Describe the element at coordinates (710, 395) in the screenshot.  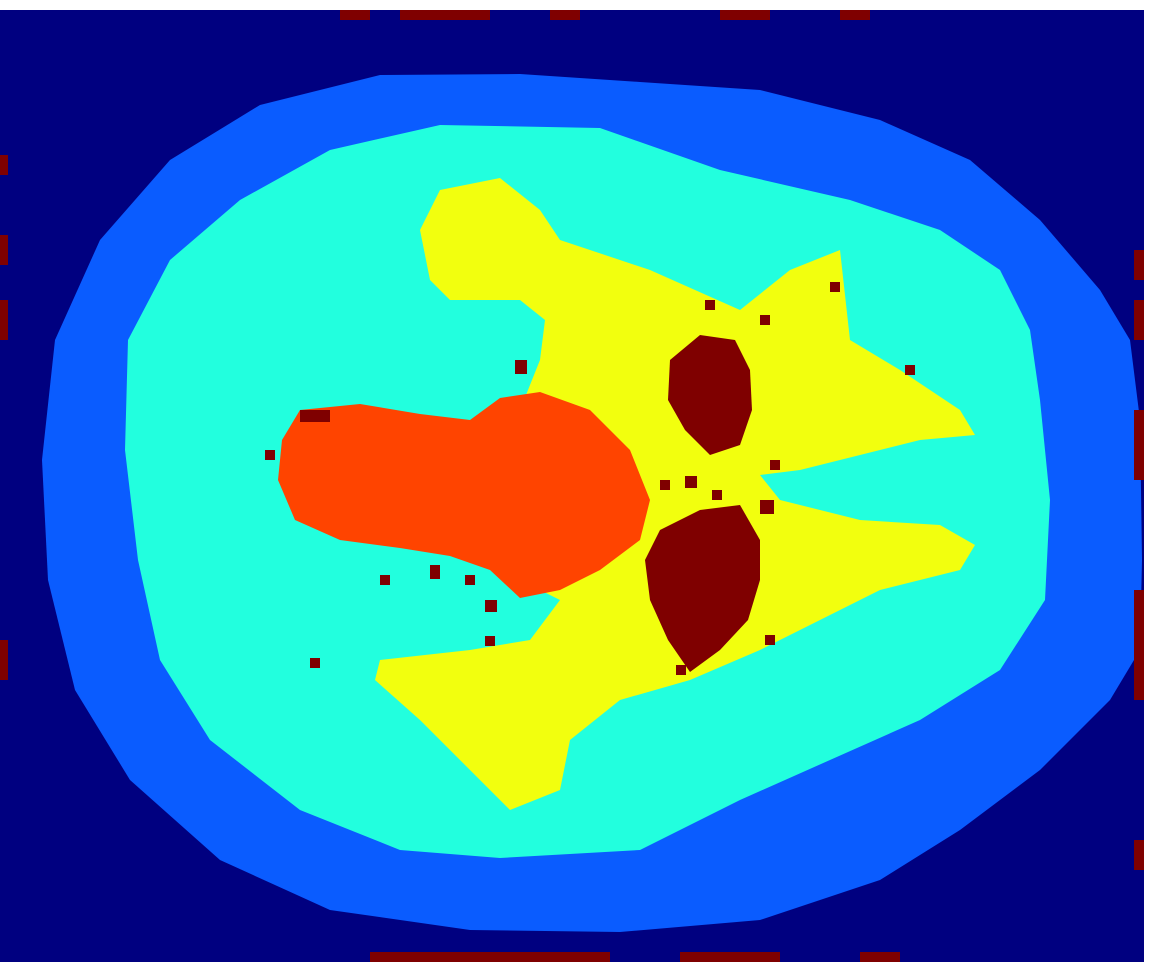
I see `dark-red-region-upper` at that location.